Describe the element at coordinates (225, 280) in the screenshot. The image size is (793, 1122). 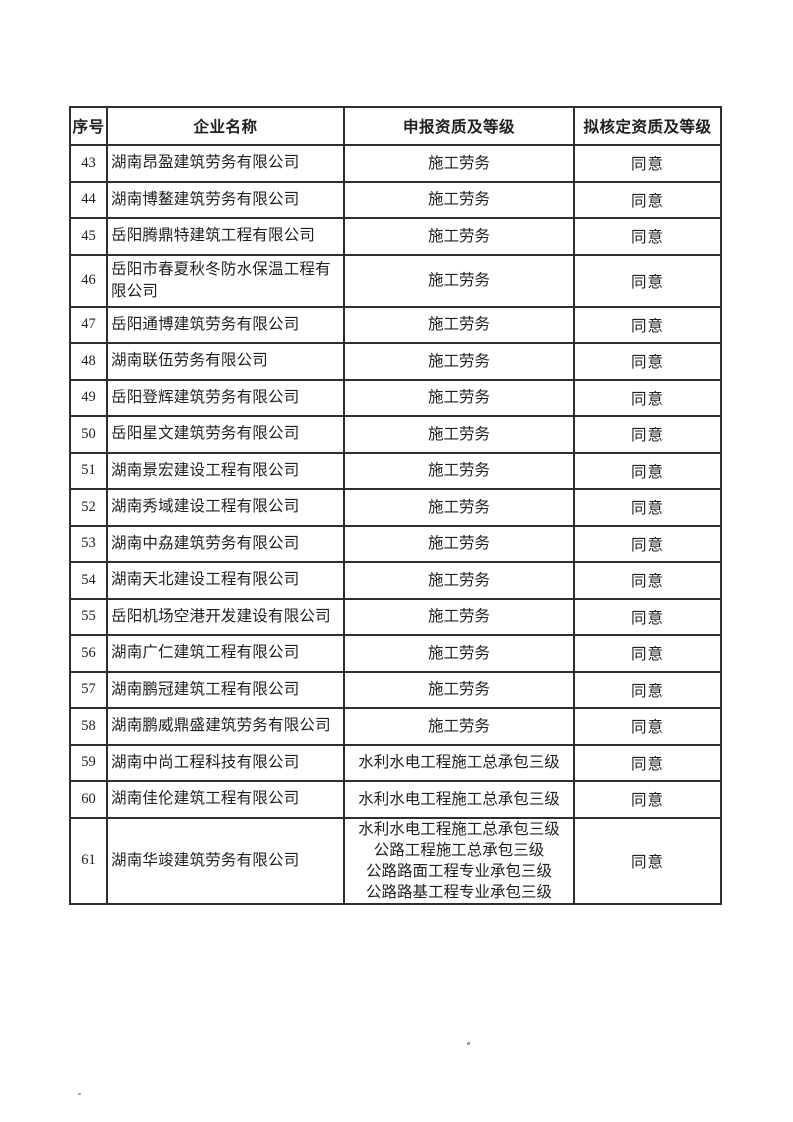
I see `company-name: 岳阳市春夏秋冬防水保温工程有限公司` at that location.